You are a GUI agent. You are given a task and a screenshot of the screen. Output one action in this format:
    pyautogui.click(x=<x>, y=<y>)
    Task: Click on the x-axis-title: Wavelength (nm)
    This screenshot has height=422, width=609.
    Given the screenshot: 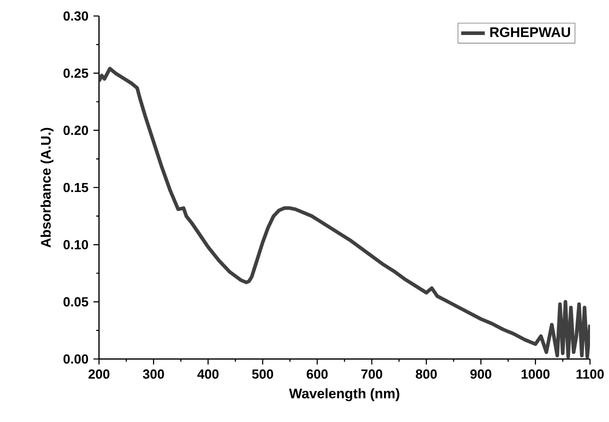 What is the action you would take?
    pyautogui.click(x=344, y=395)
    